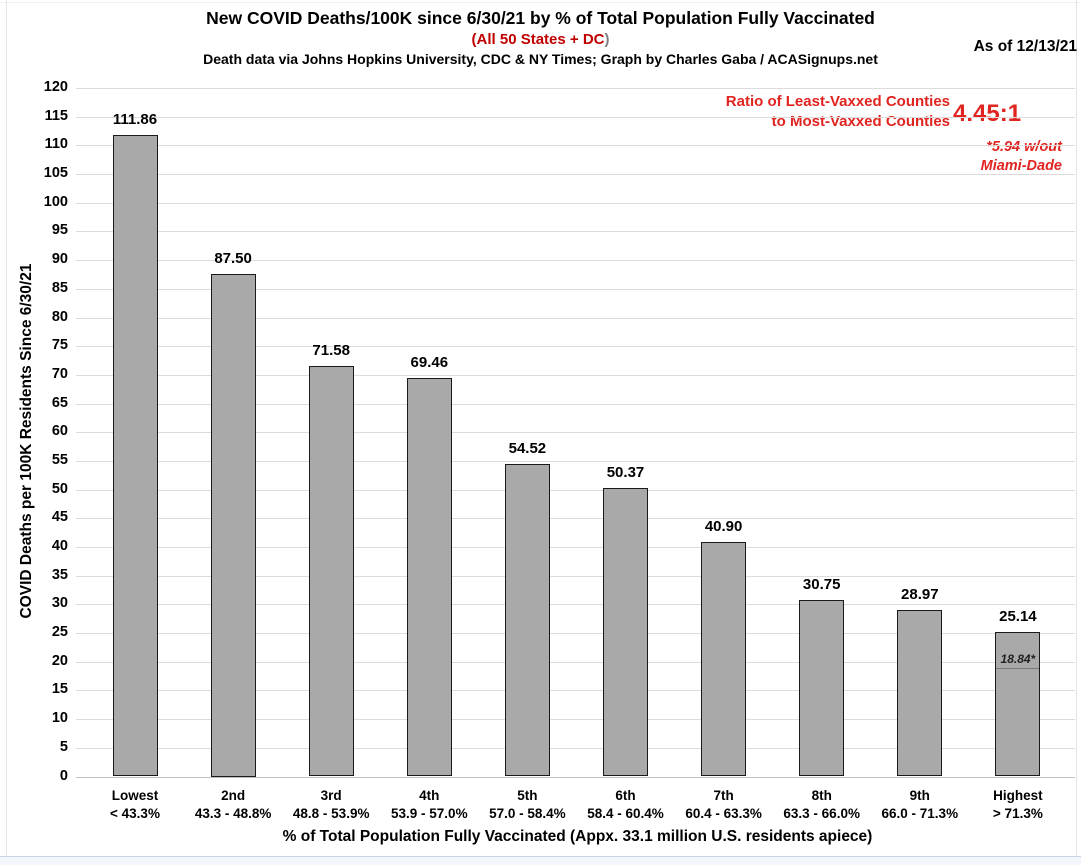 Image resolution: width=1081 pixels, height=865 pixels. I want to click on x-tick-tier-label: 4th, so click(429, 795).